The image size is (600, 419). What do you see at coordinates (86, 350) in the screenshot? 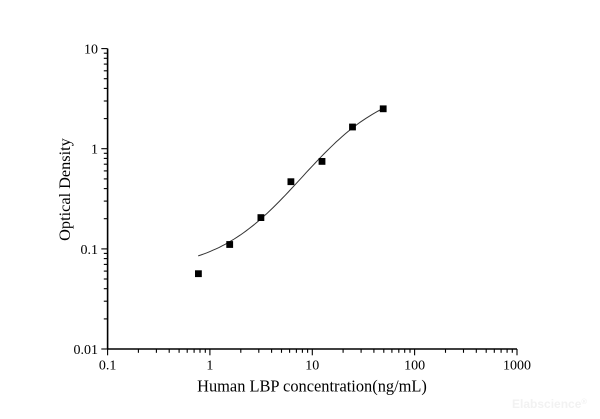
I see `svg-text: 0.01` at bounding box center [86, 350].